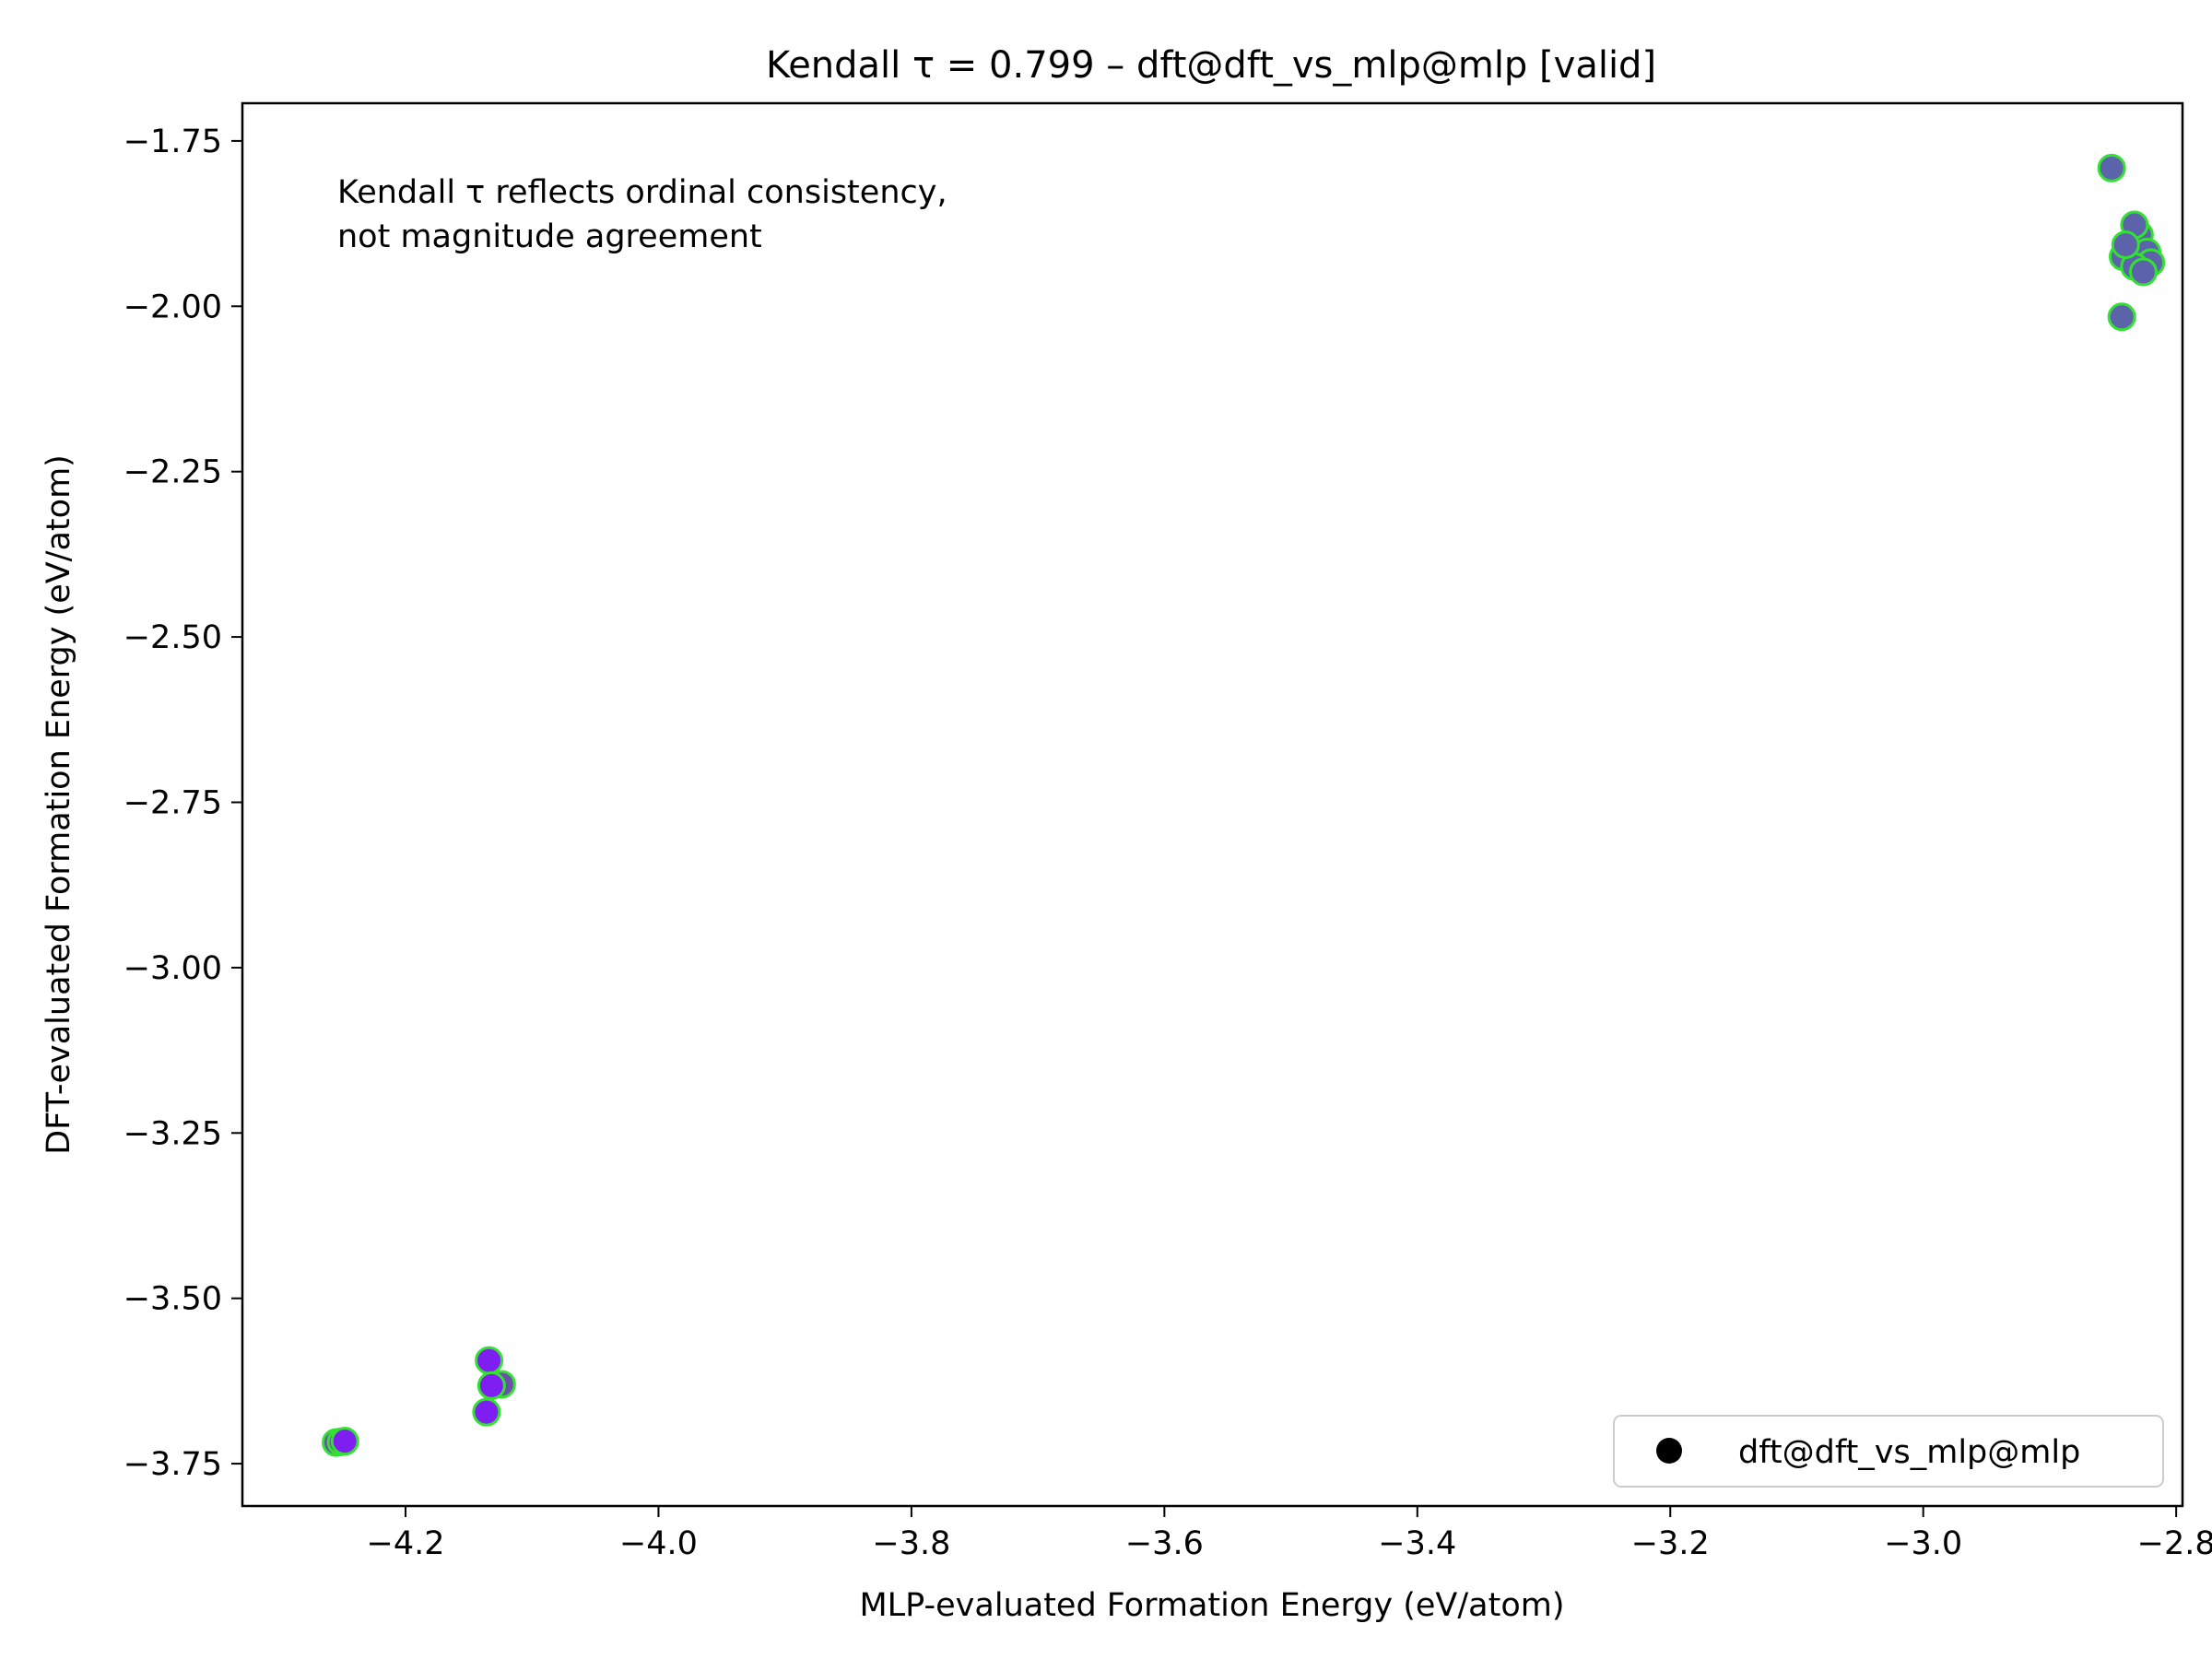 This screenshot has width=2212, height=1659. I want to click on x-tick-label: −3.6, so click(1164, 1543).